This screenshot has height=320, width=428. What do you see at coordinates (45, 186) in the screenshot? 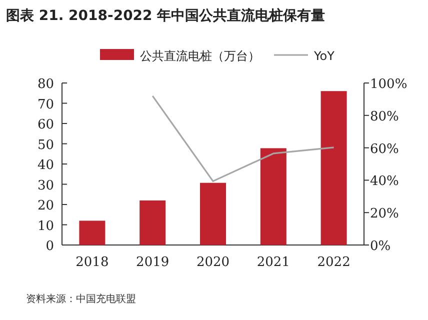
I see `y-tick-label: 30` at bounding box center [45, 186].